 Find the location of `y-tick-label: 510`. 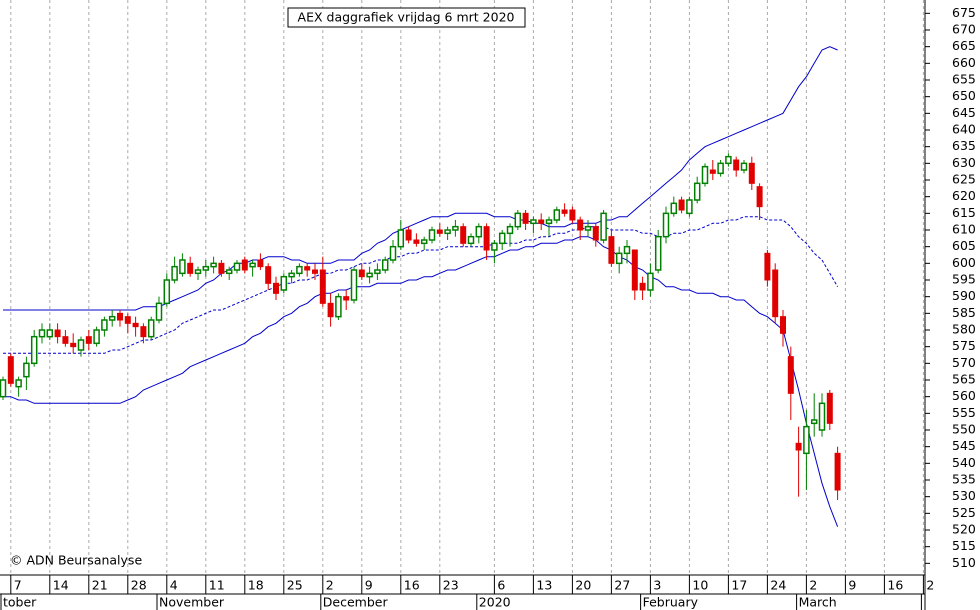

y-tick-label: 510 is located at coordinates (964, 562).